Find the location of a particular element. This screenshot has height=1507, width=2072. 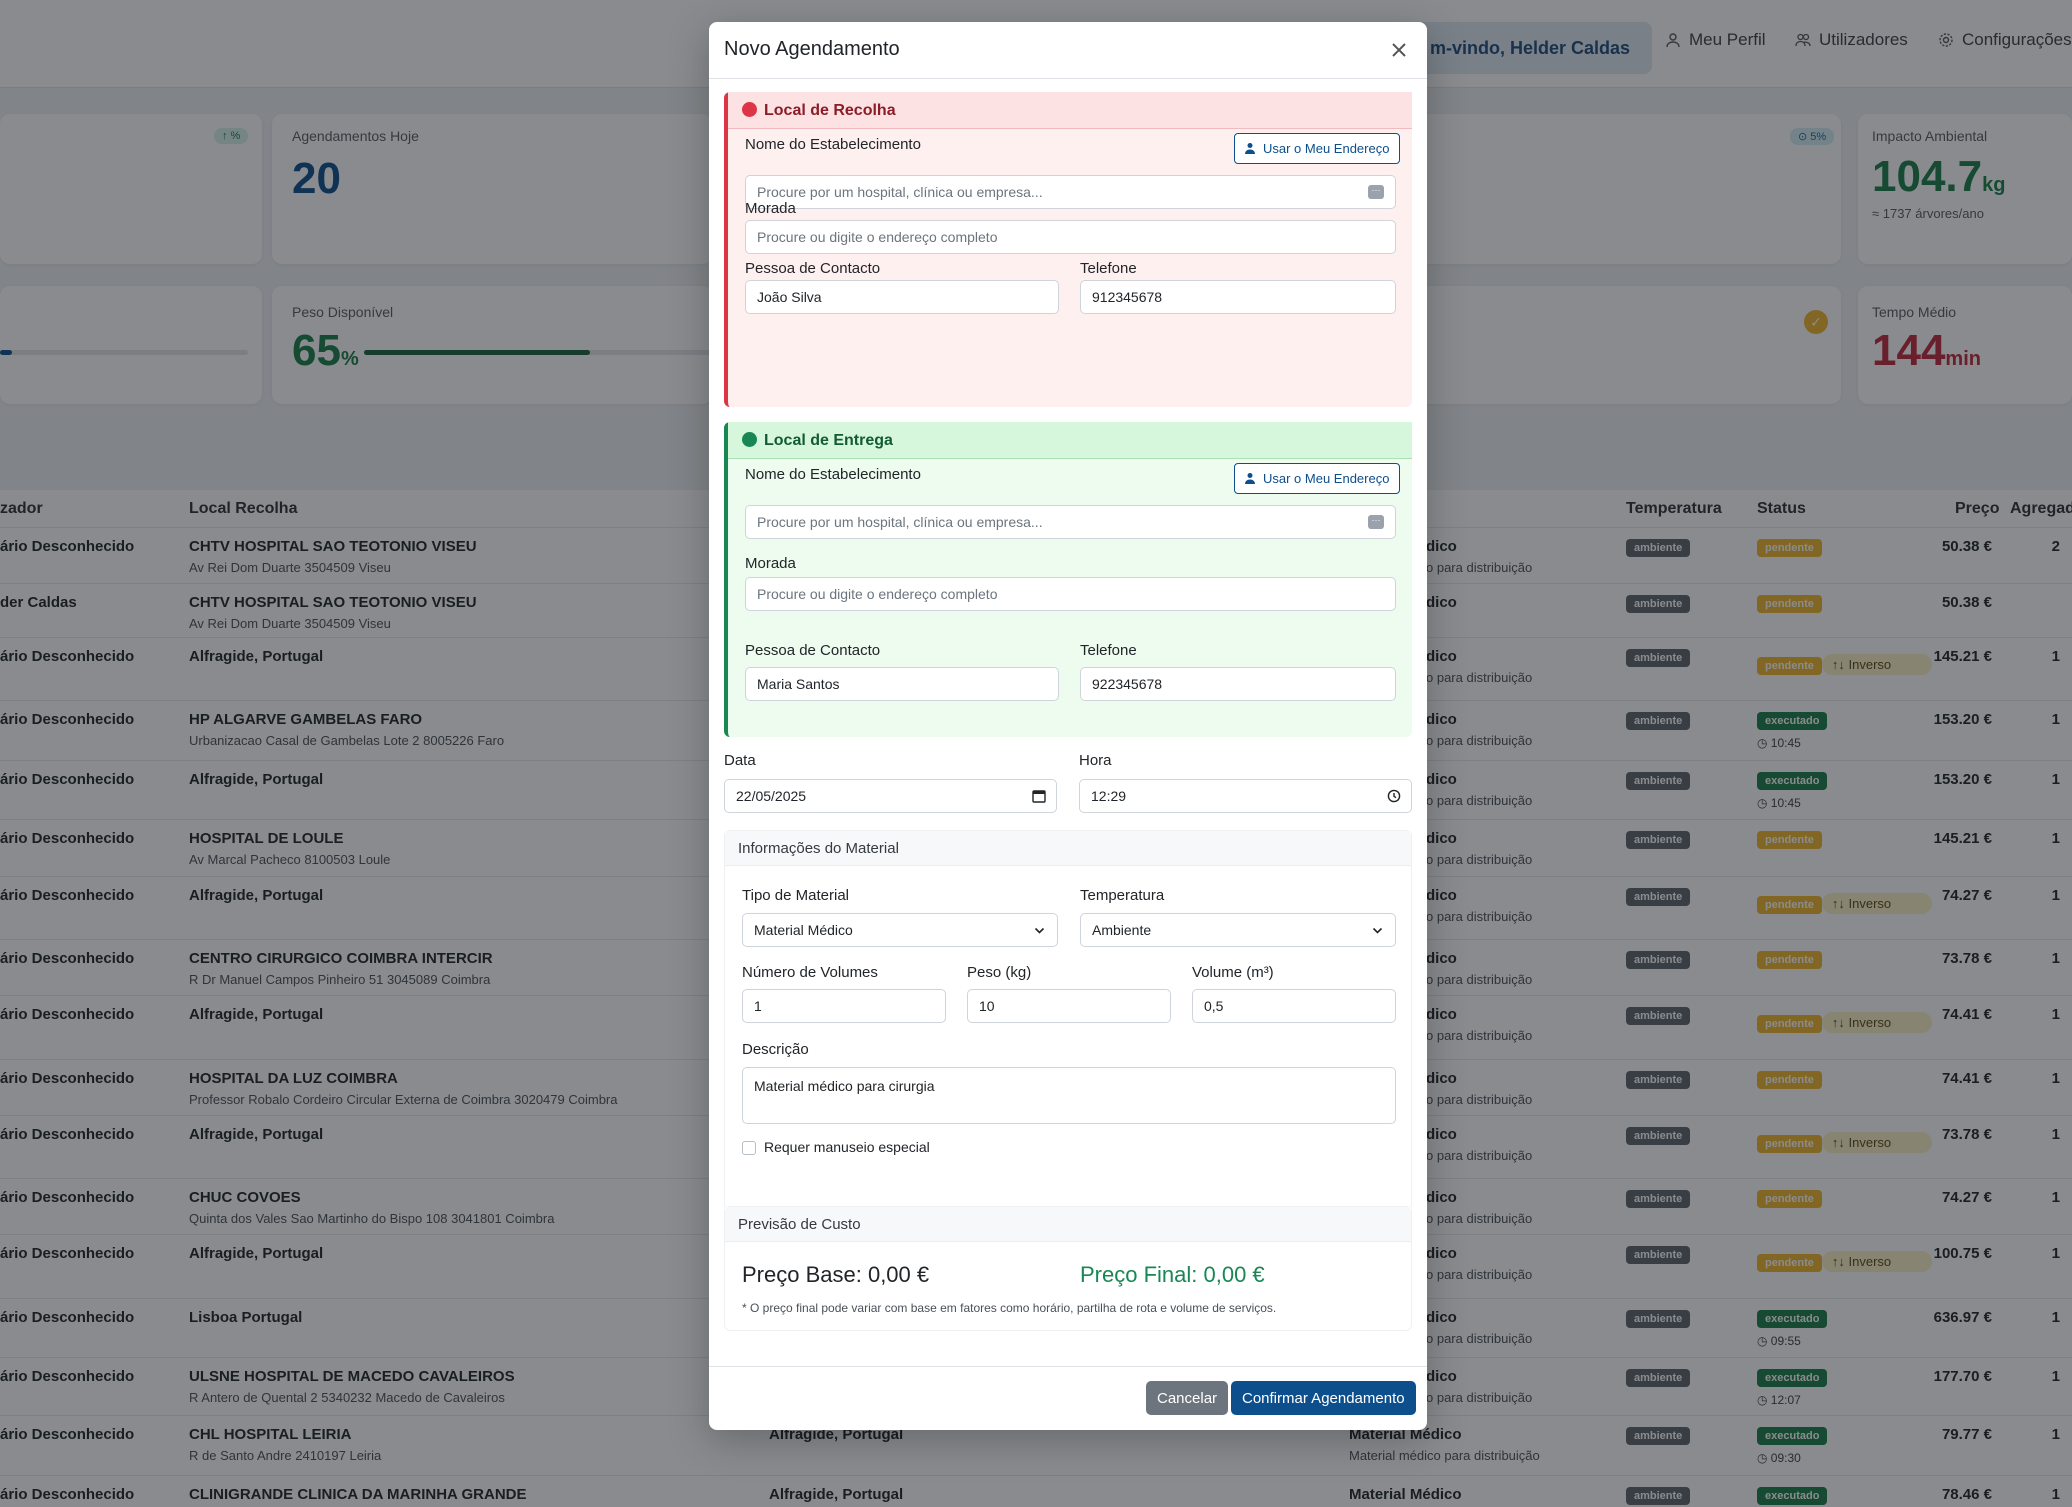

modal-title: Novo Agendamento is located at coordinates (812, 49).